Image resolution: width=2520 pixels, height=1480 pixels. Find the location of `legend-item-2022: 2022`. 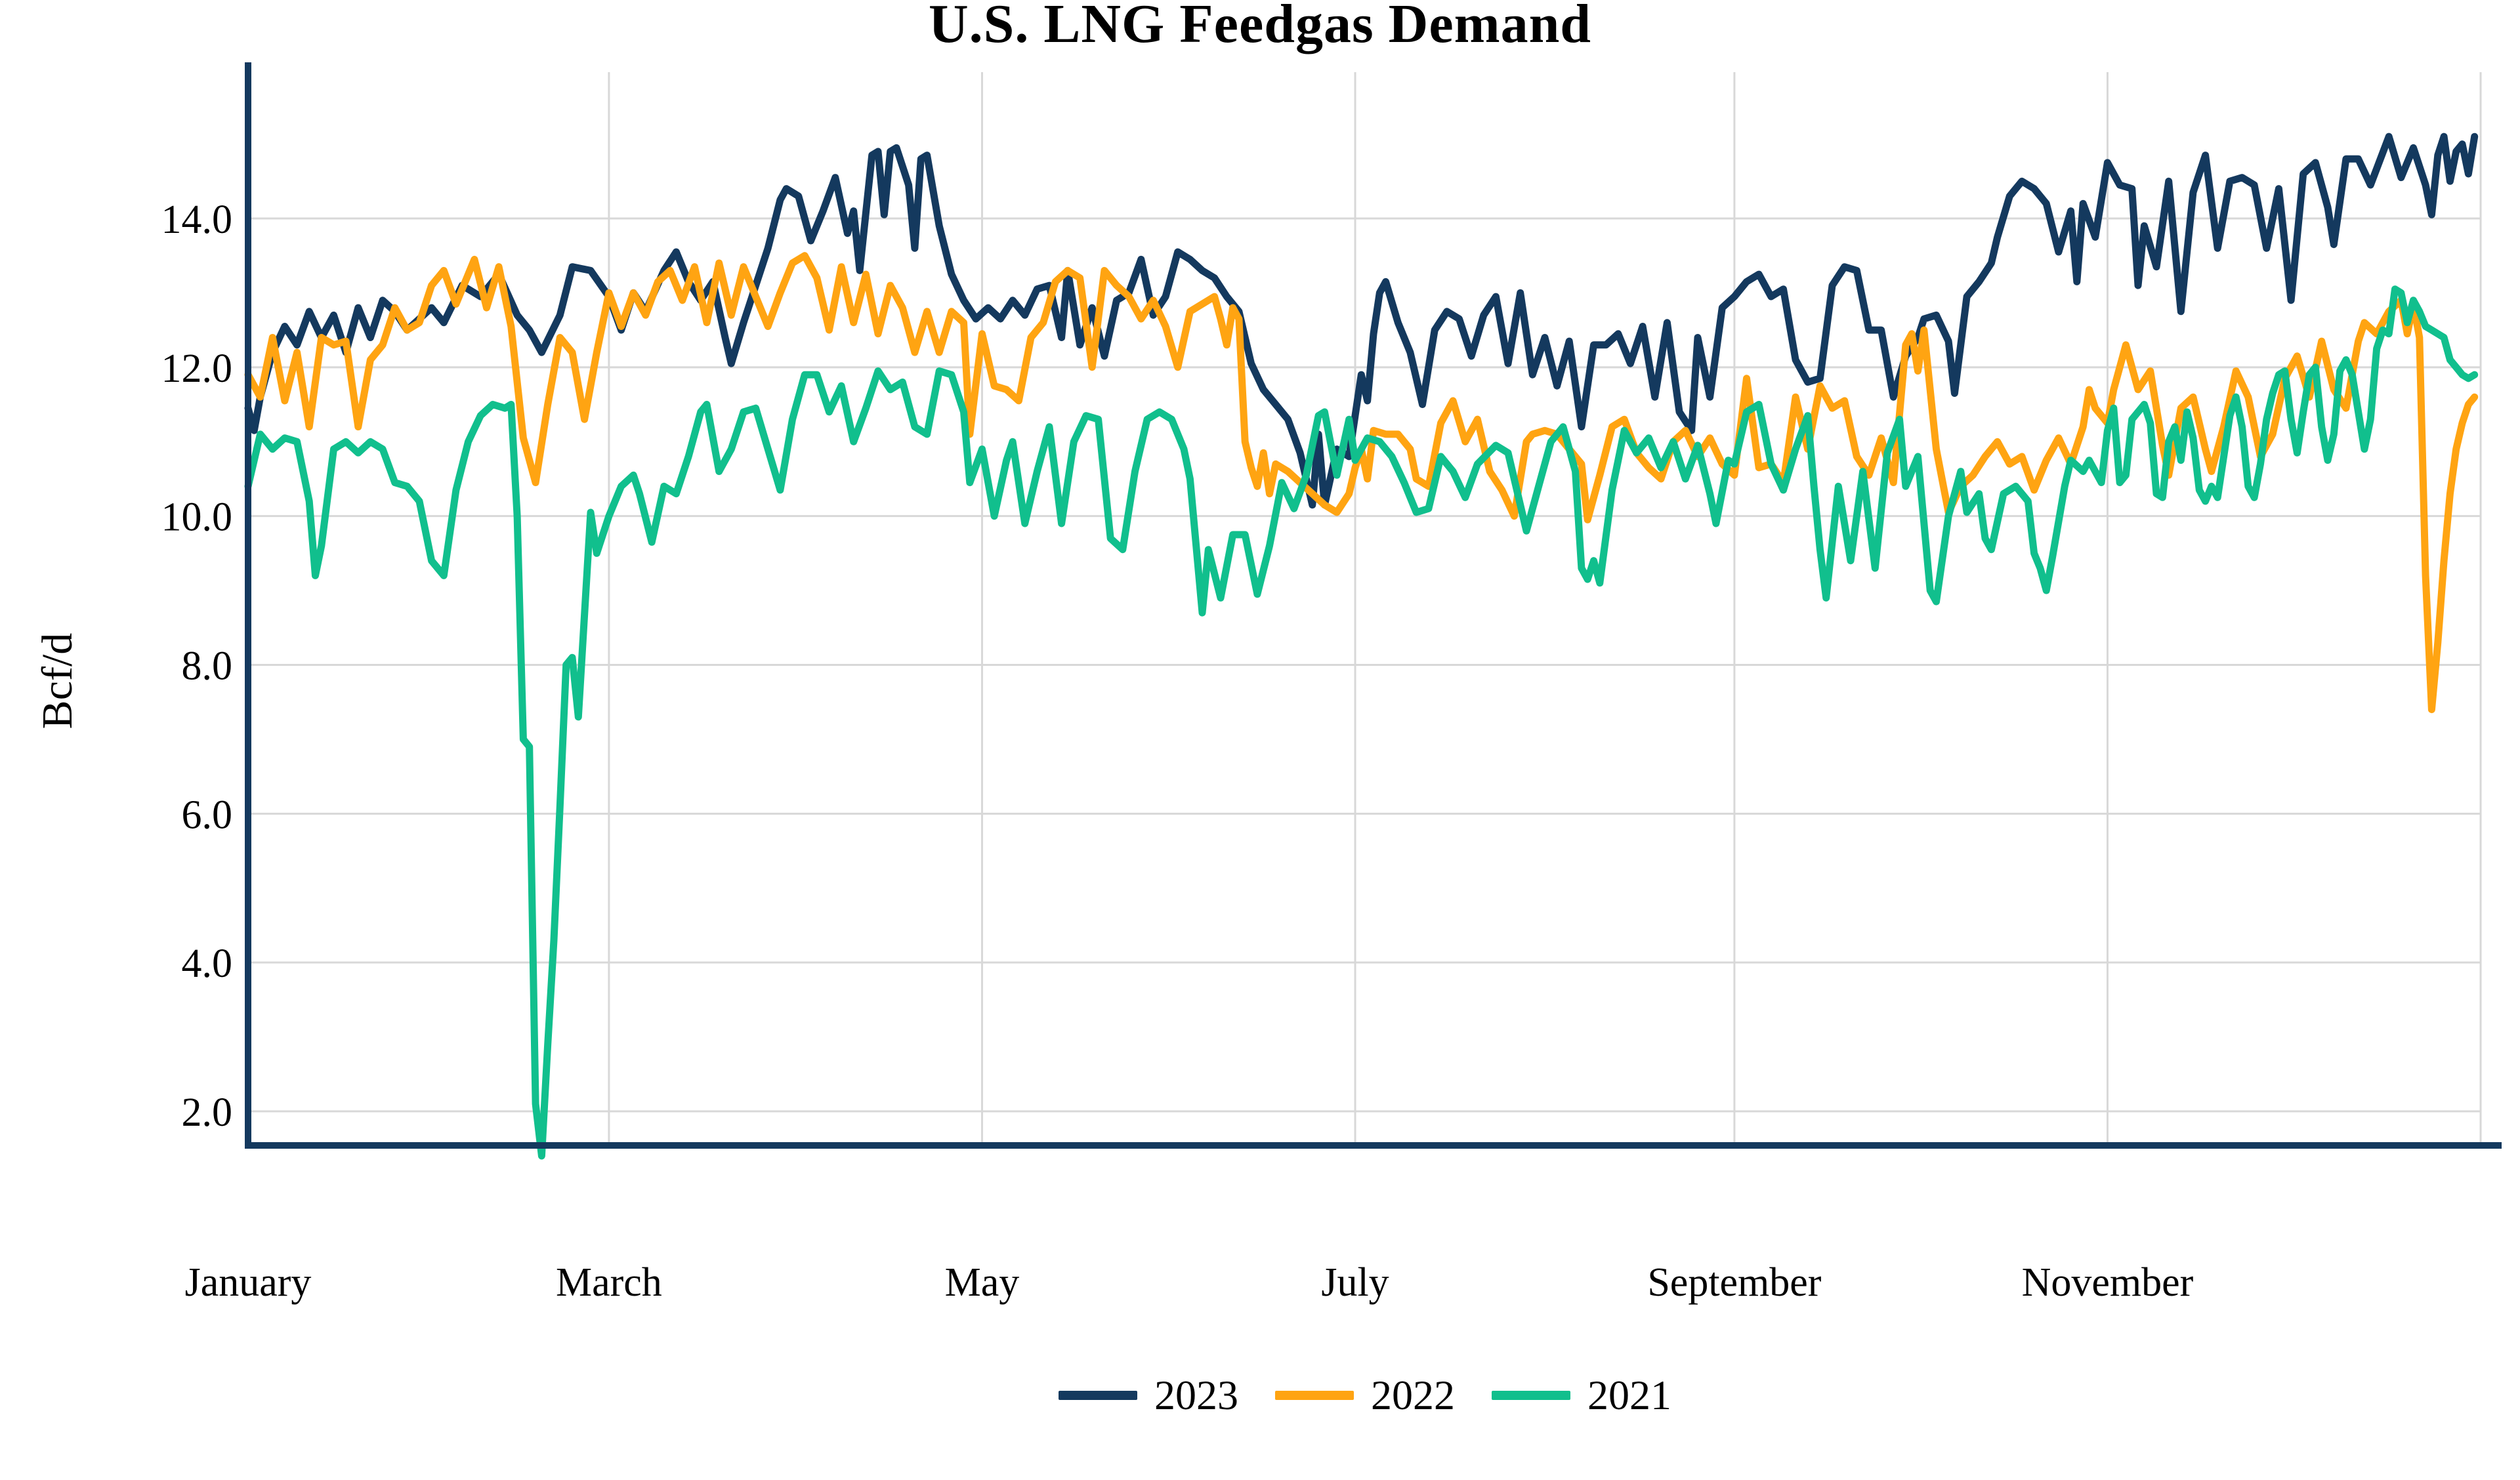

legend-item-2022: 2022 is located at coordinates (1365, 1395).